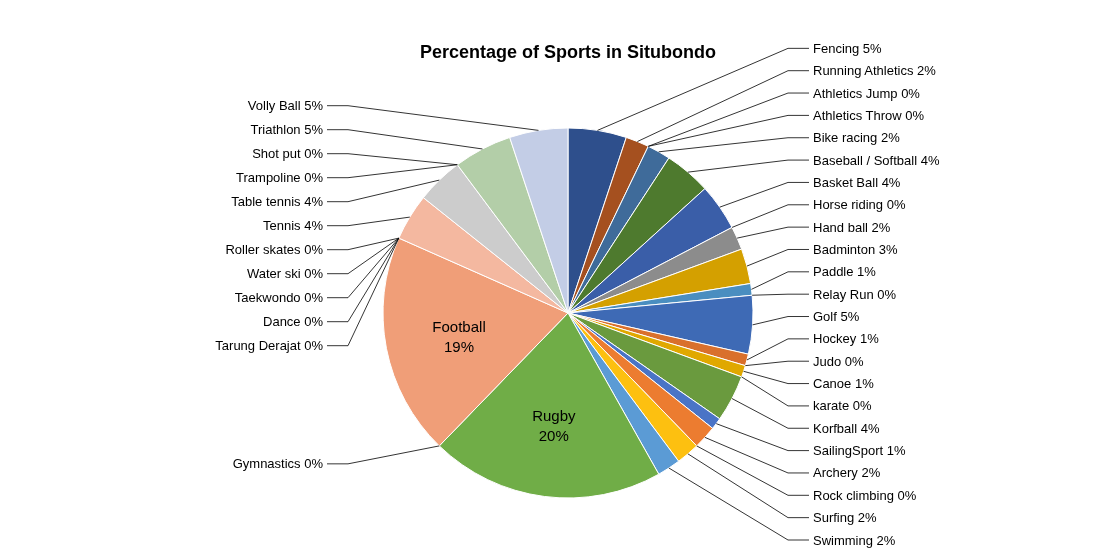 Image resolution: width=1110 pixels, height=548 pixels. What do you see at coordinates (459, 347) in the screenshot?
I see `data-label: 19%` at bounding box center [459, 347].